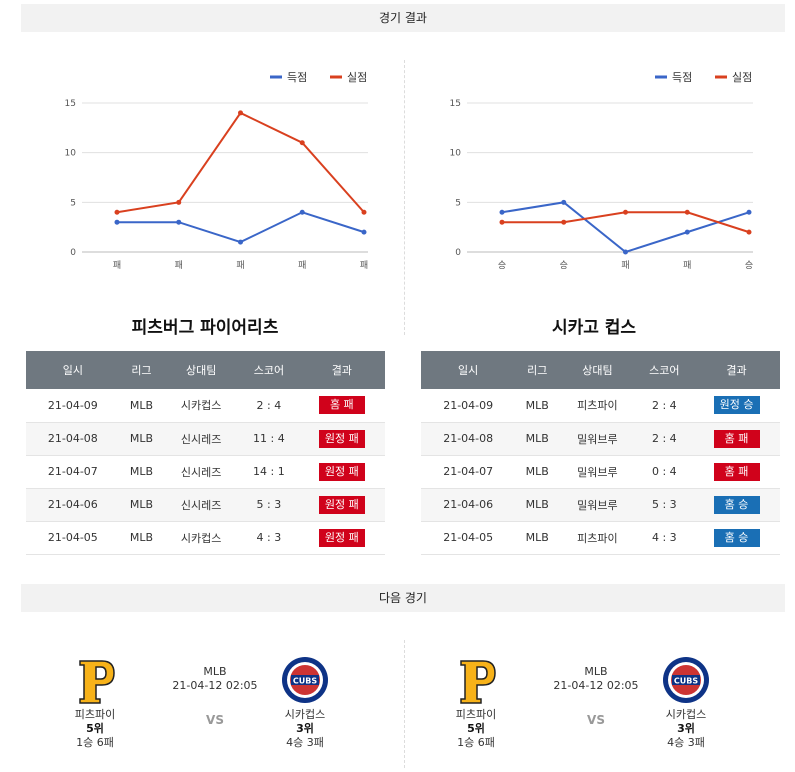  Describe the element at coordinates (664, 472) in the screenshot. I see `cell-score: 0 : 4` at that location.